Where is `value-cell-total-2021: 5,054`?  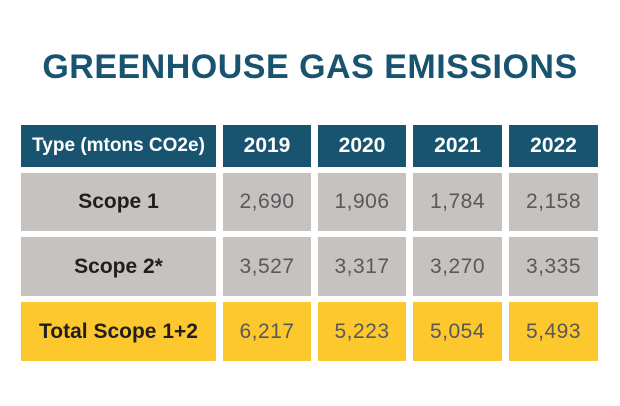
value-cell-total-2021: 5,054 is located at coordinates (457, 331).